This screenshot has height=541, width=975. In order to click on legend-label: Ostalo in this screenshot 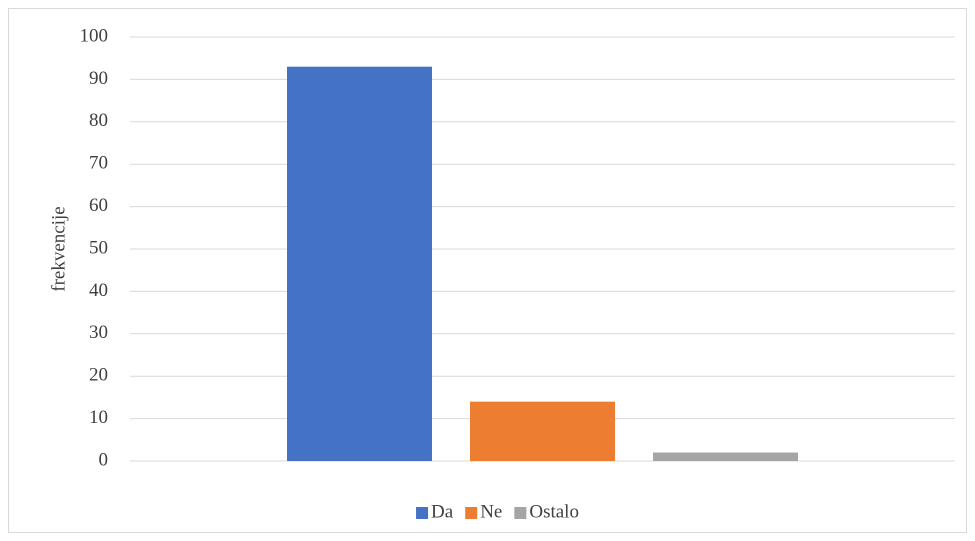, I will do `click(554, 511)`.